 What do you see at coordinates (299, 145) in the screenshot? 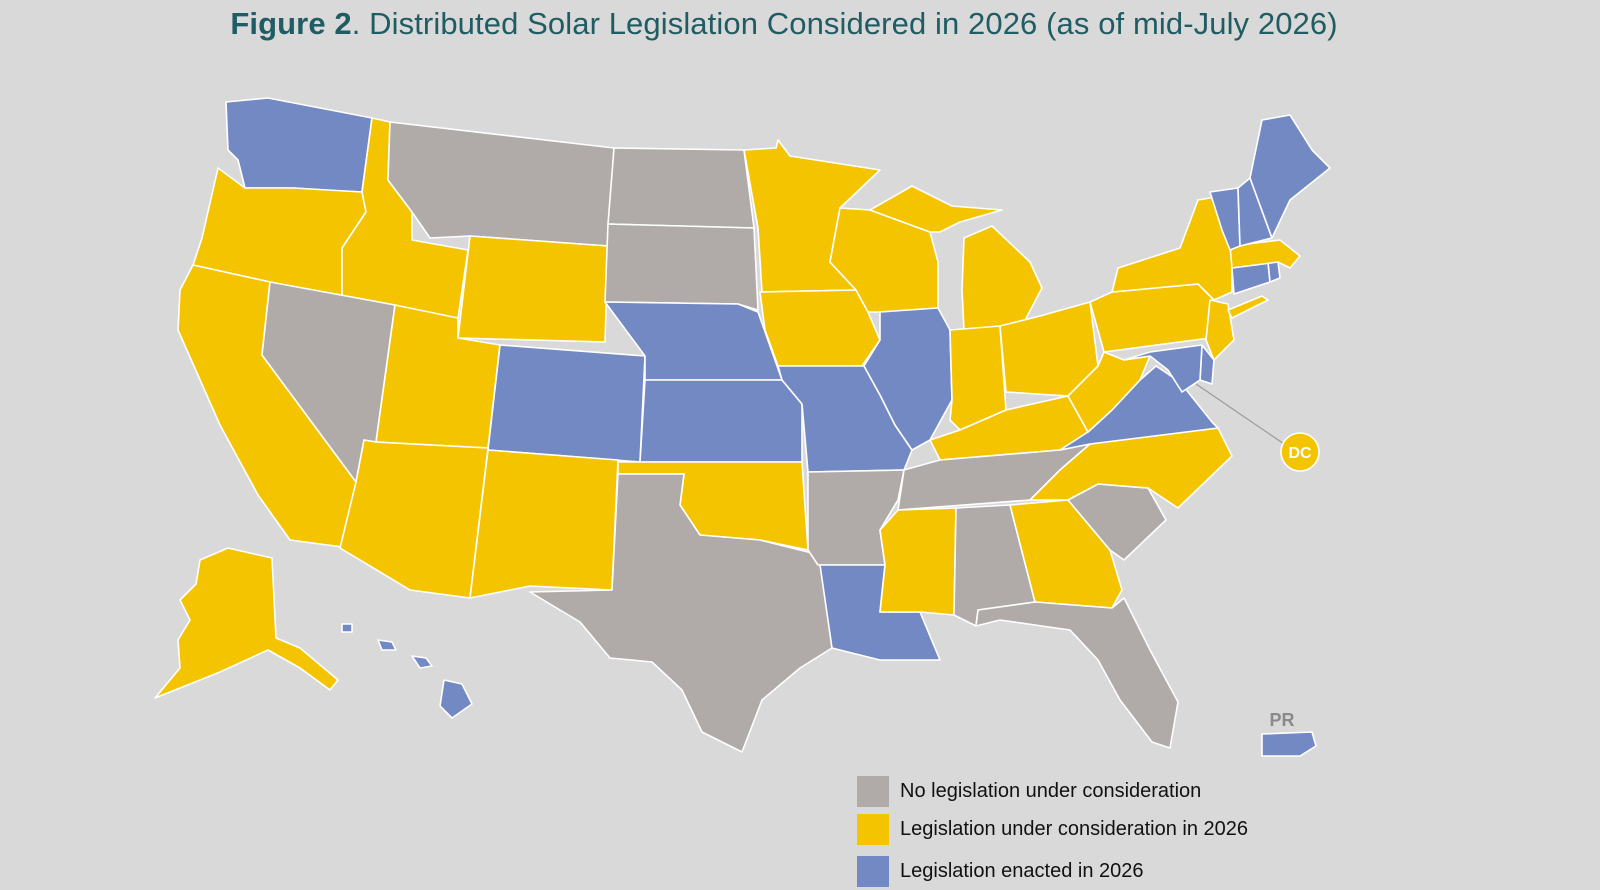
I see `state-WA` at bounding box center [299, 145].